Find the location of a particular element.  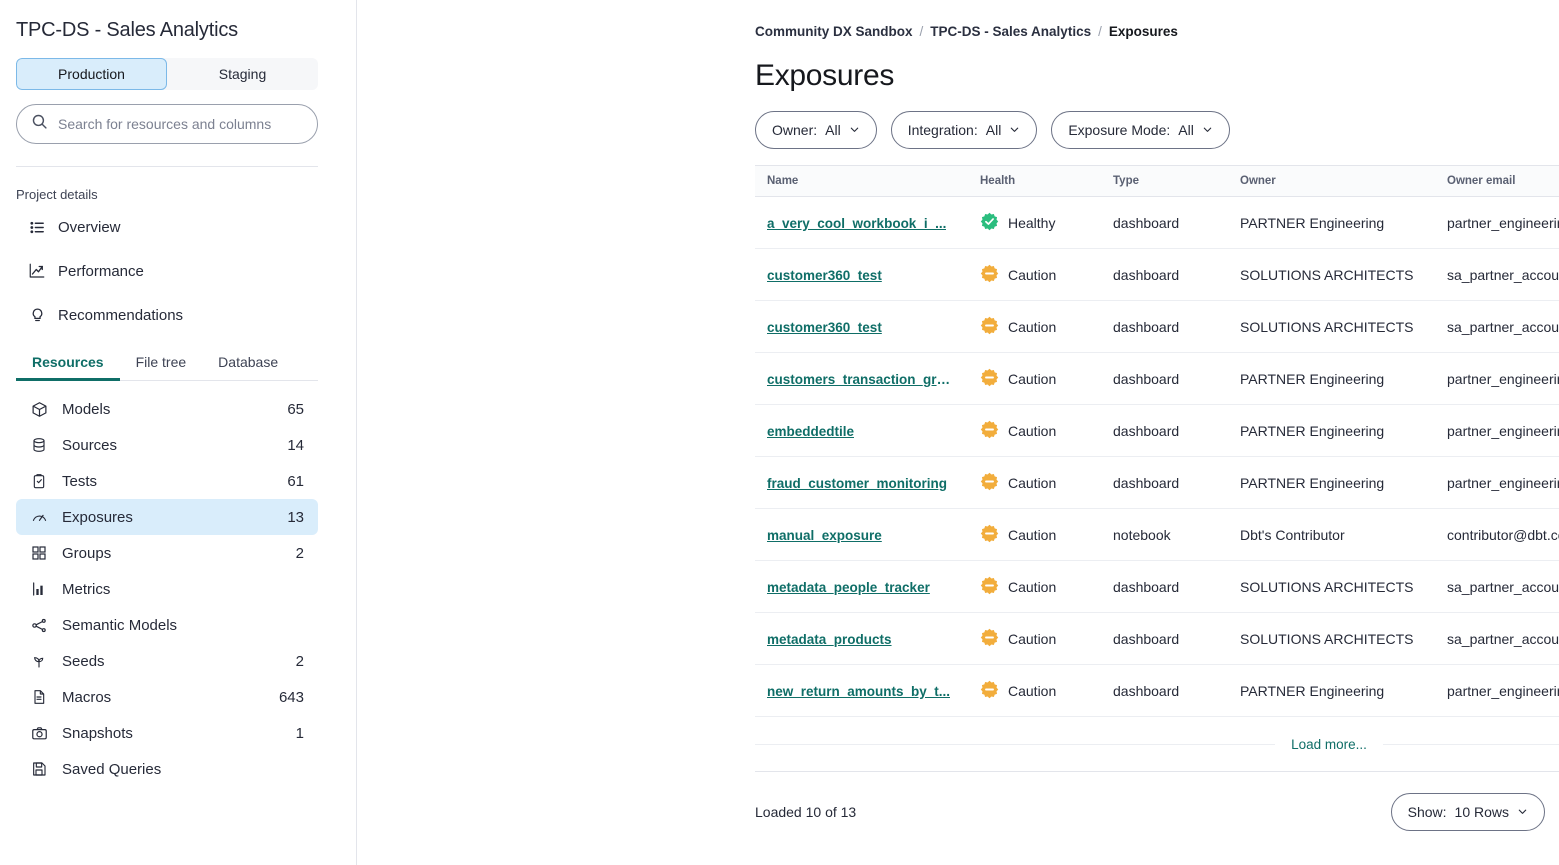

sidebar-item-count: 13 is located at coordinates (295, 517).